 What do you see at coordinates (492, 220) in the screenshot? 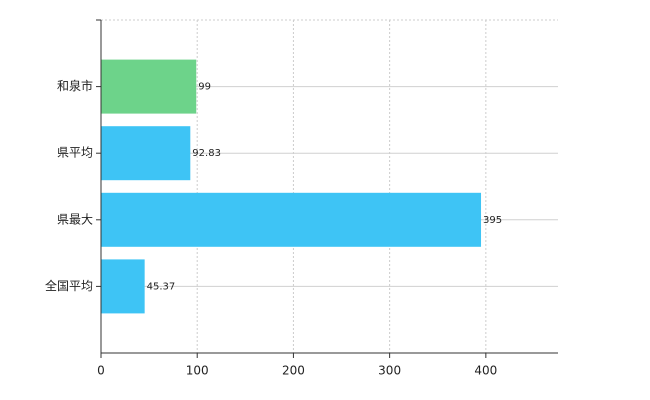
I see `value-label: 395` at bounding box center [492, 220].